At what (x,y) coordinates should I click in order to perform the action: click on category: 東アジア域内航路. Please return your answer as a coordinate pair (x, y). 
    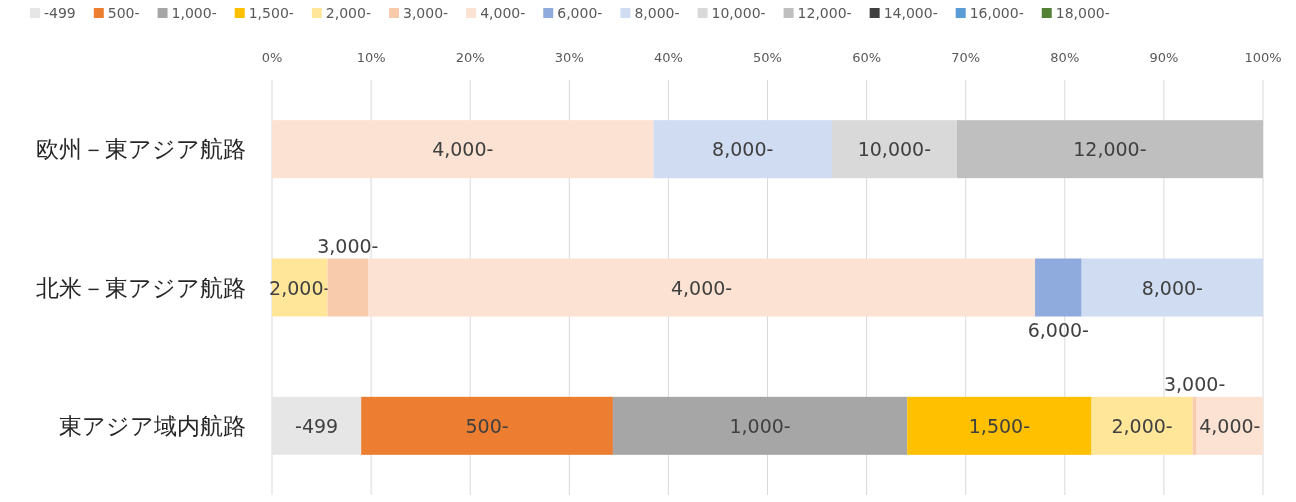
    Looking at the image, I should click on (152, 425).